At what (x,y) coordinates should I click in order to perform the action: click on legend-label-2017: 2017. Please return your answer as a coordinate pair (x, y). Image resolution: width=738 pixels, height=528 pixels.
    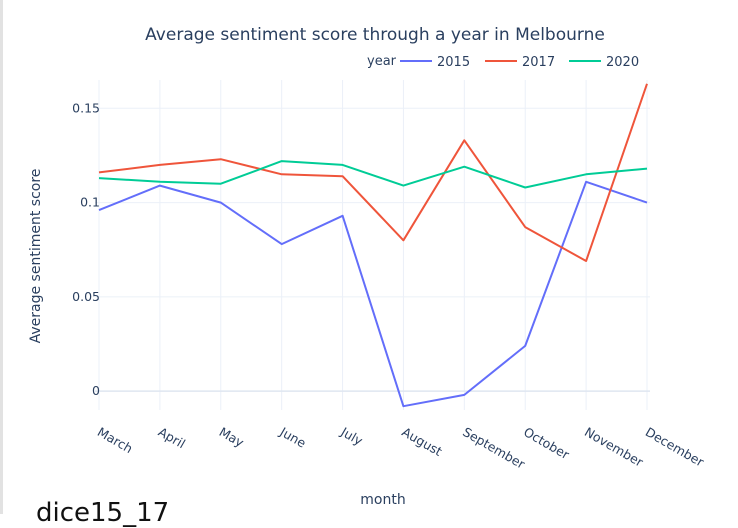
    Looking at the image, I should click on (538, 62).